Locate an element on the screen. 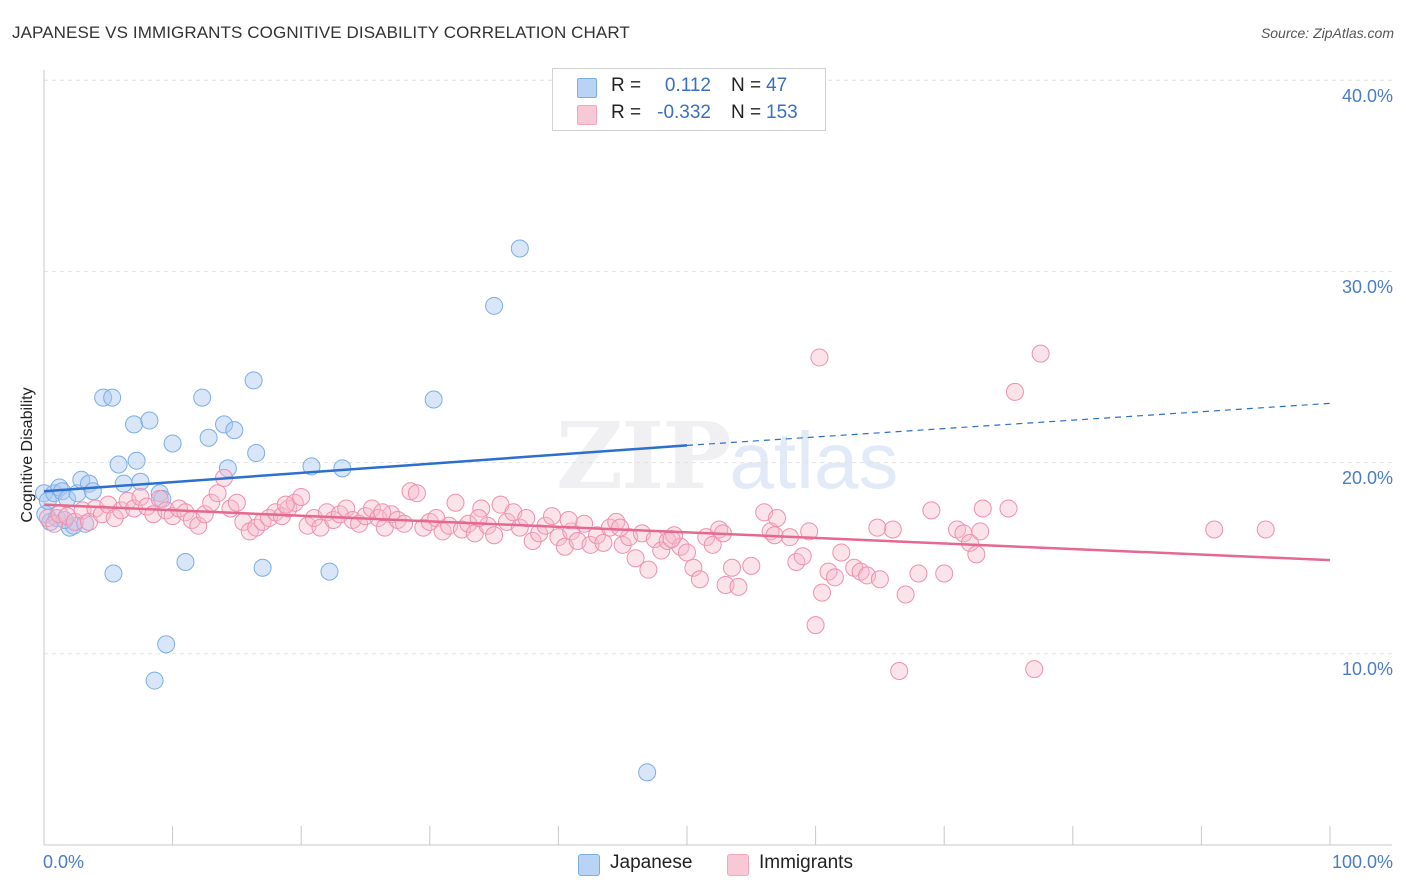  trendline-japanese-extension is located at coordinates (1008, 424).